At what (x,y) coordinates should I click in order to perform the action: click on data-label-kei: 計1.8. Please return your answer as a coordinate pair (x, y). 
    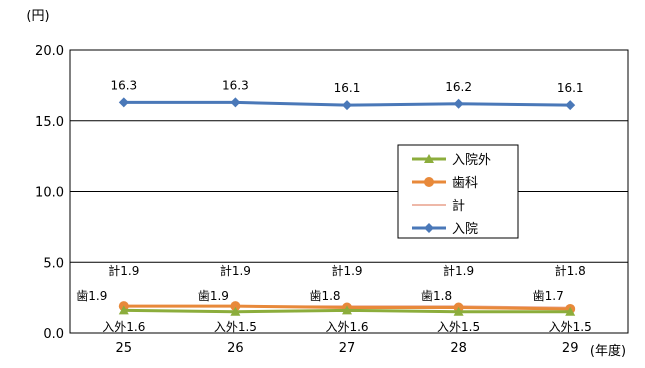
    Looking at the image, I should click on (570, 270).